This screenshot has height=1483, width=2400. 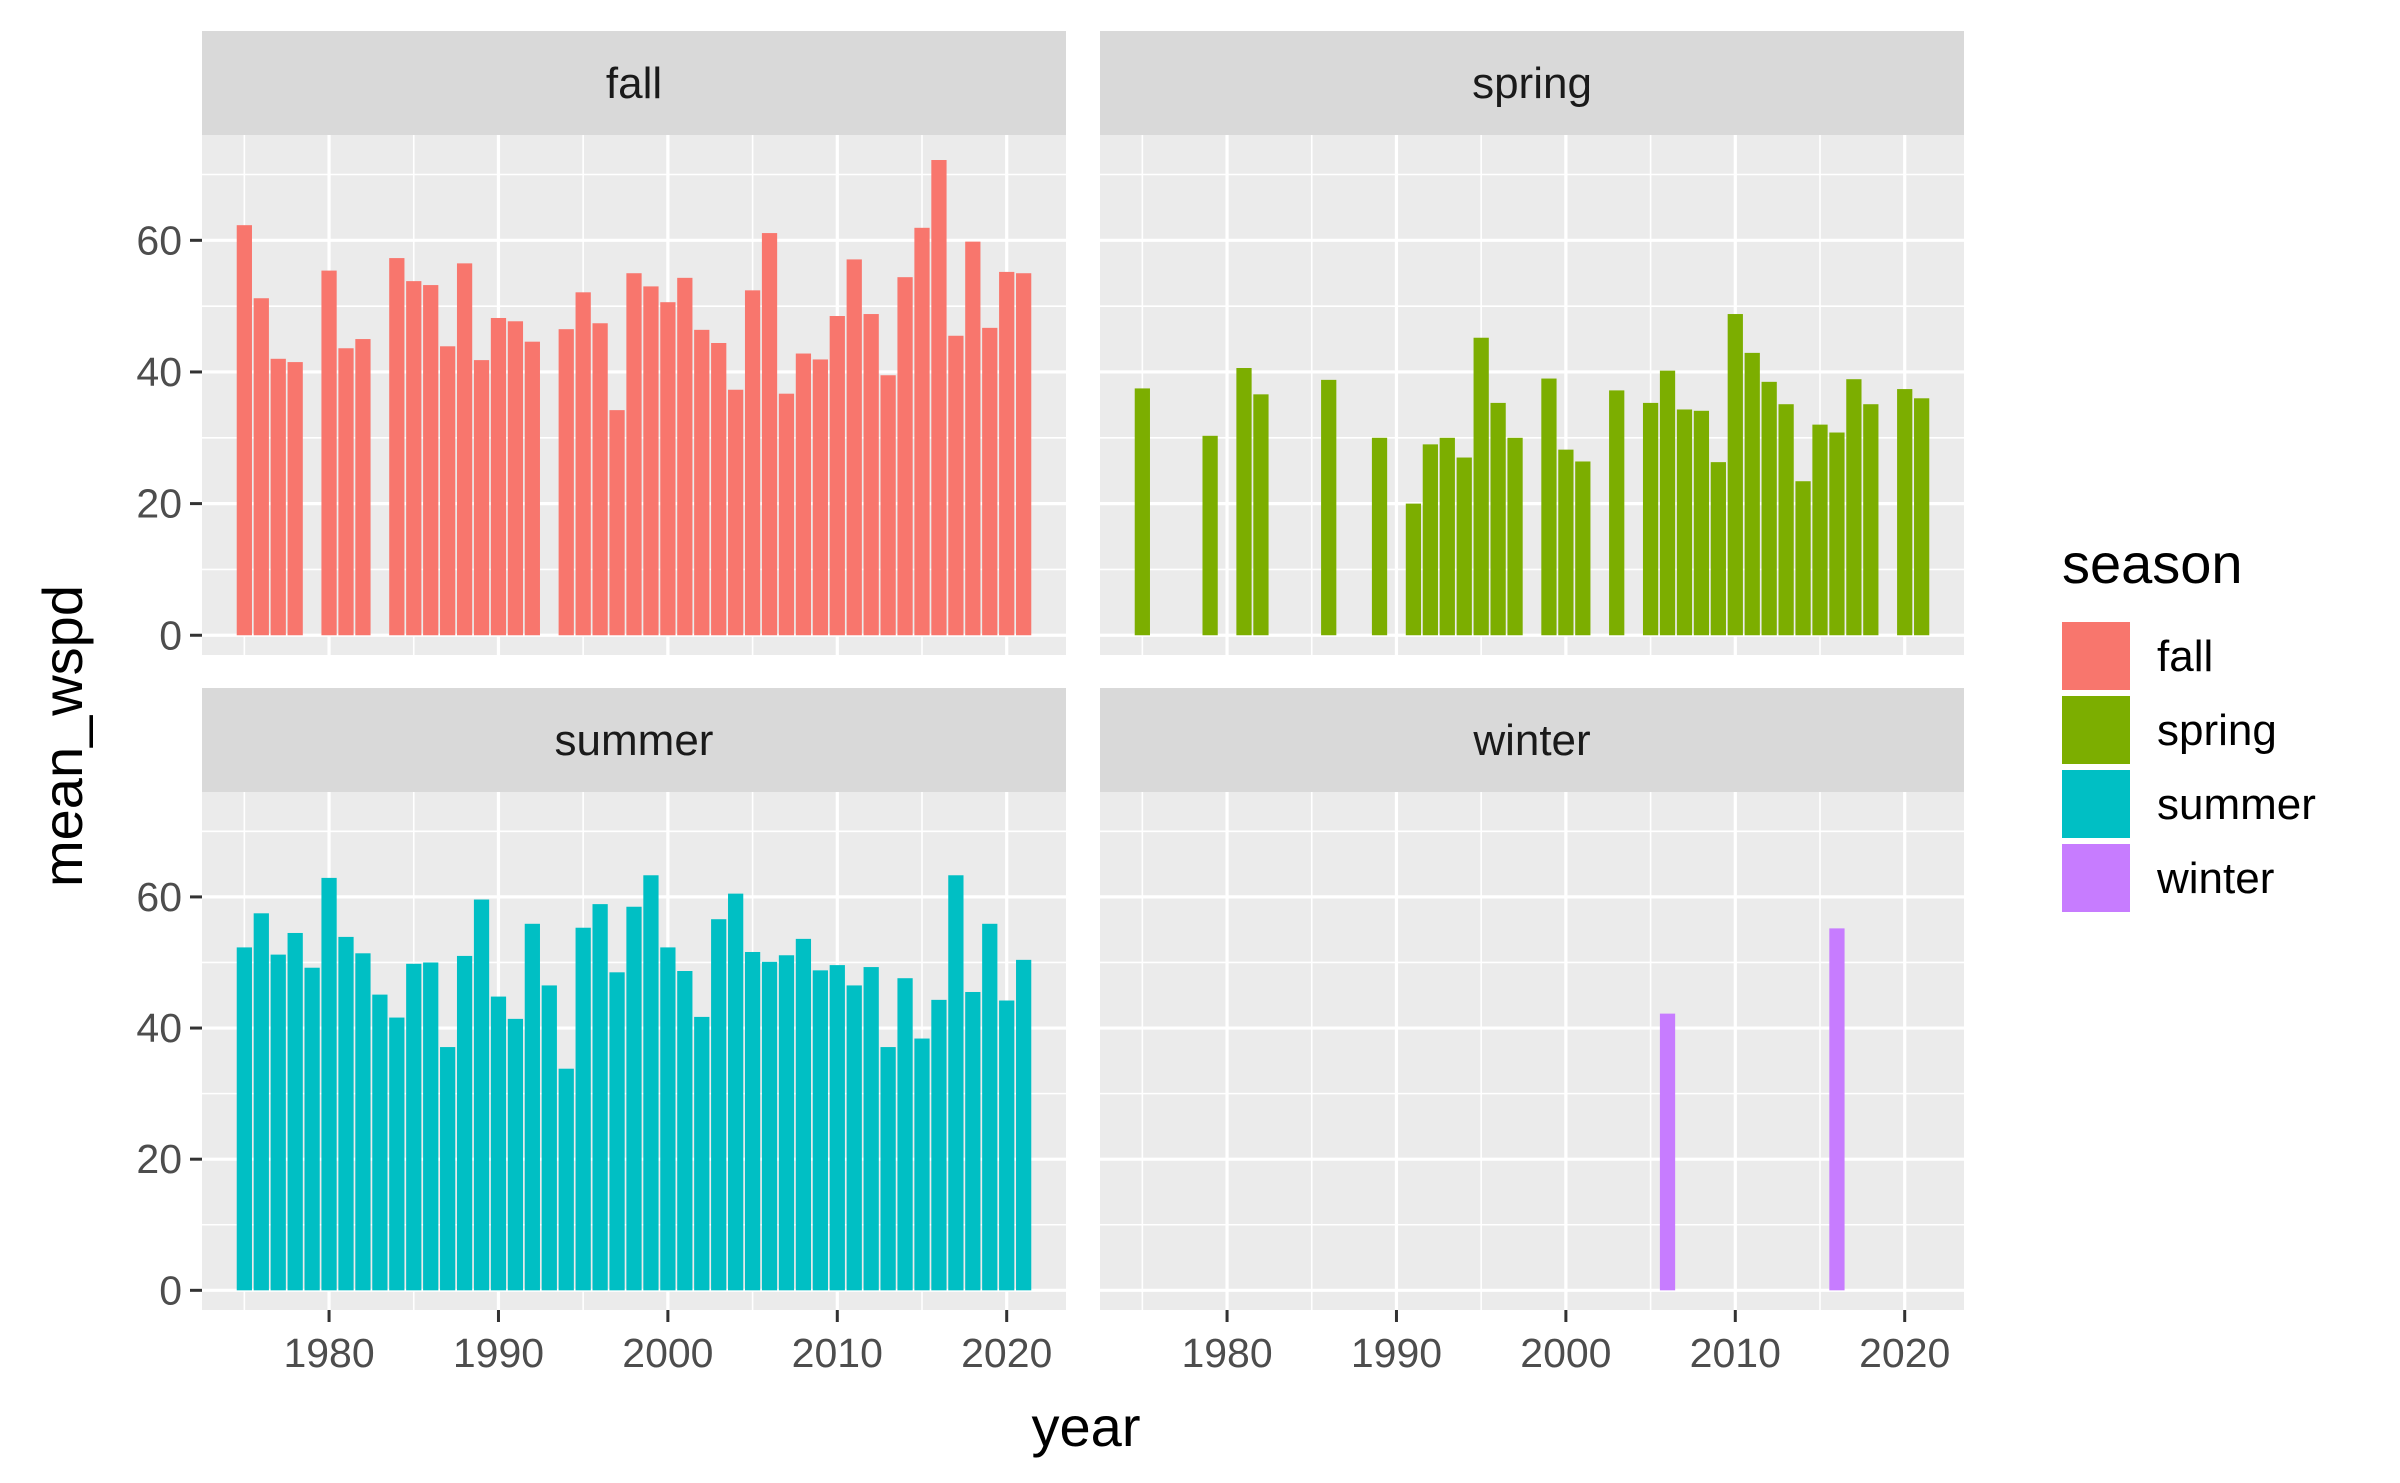 What do you see at coordinates (1006, 1353) in the screenshot?
I see `x-tick-label: 2020` at bounding box center [1006, 1353].